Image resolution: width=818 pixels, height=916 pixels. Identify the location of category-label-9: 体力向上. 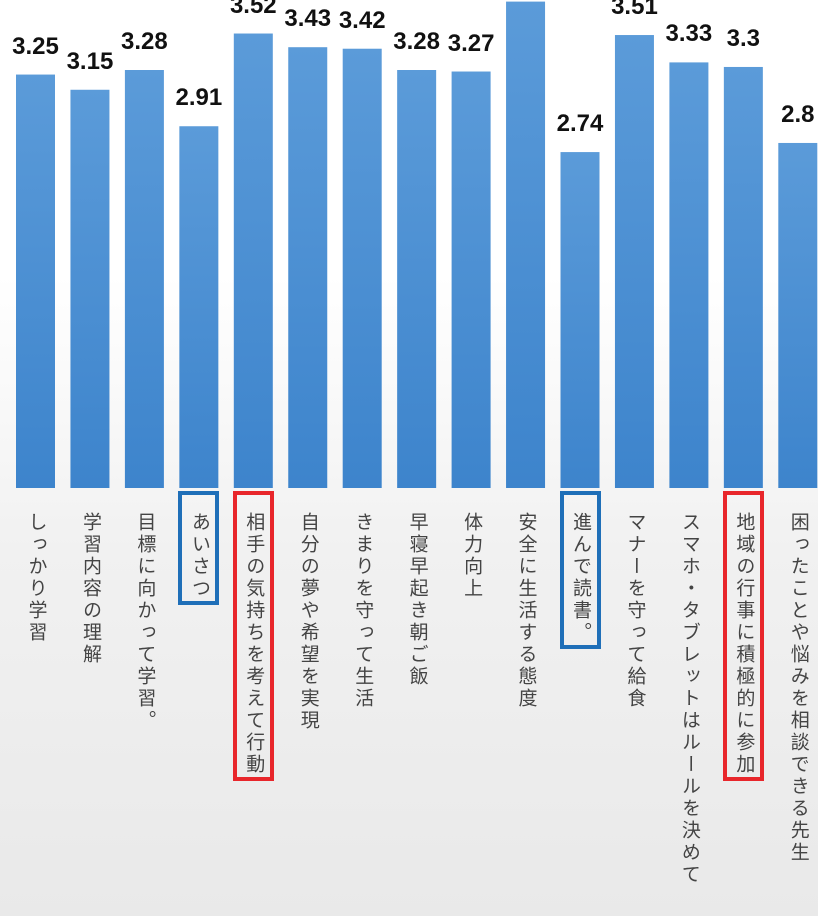
(472, 556).